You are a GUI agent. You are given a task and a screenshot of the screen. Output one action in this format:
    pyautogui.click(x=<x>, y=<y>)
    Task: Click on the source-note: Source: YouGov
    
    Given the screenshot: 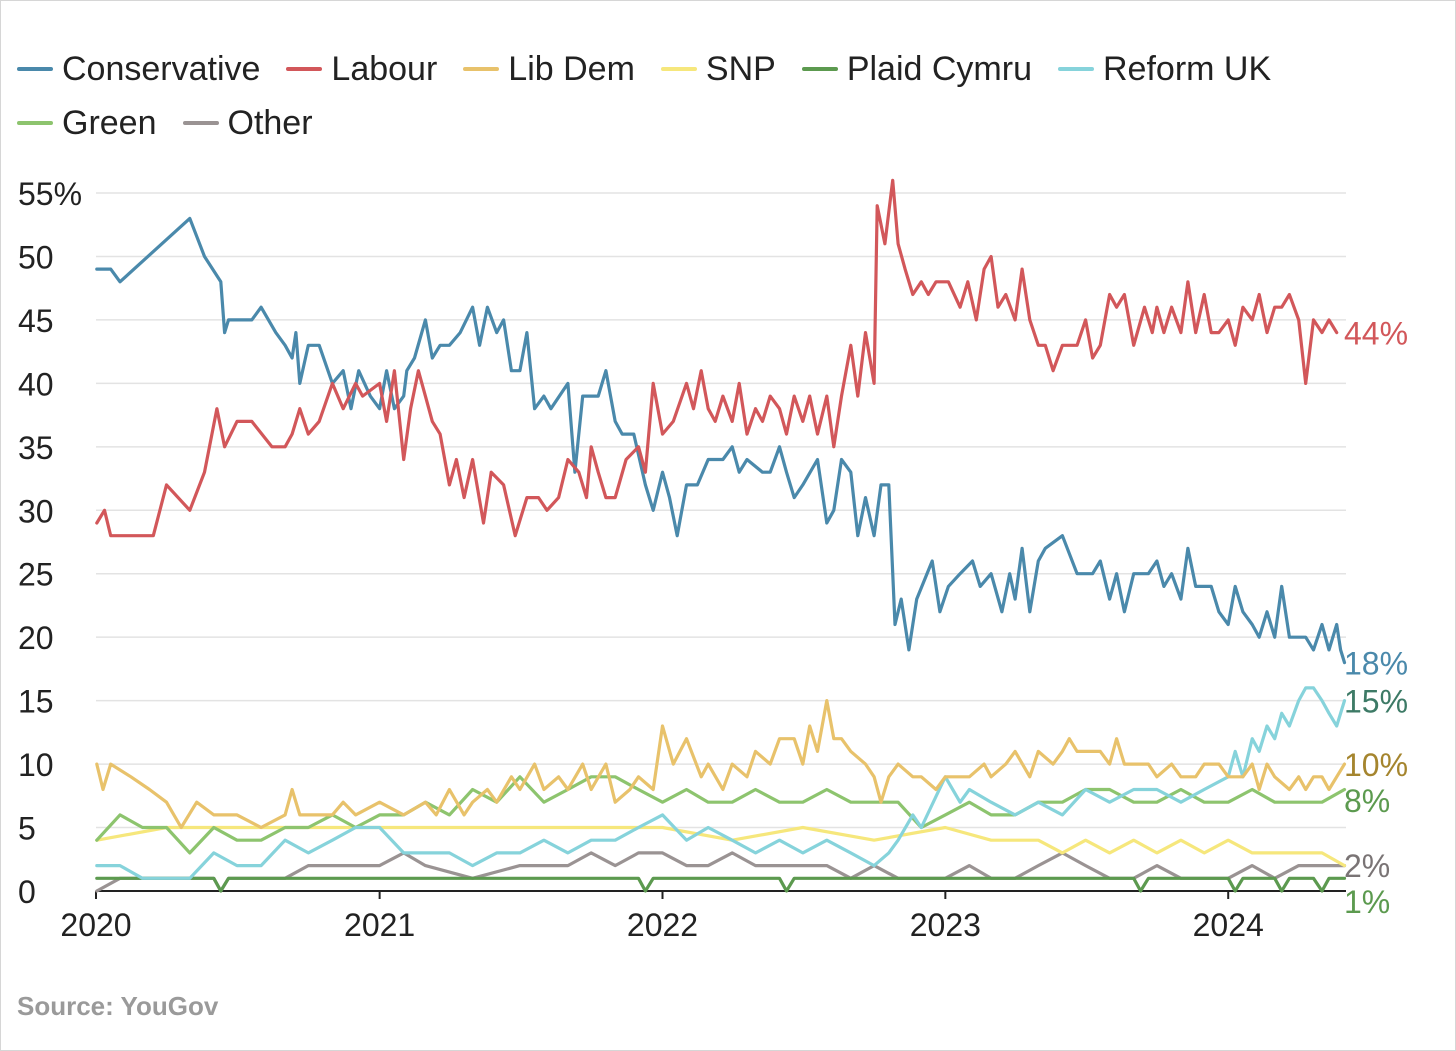 What is the action you would take?
    pyautogui.click(x=118, y=1006)
    